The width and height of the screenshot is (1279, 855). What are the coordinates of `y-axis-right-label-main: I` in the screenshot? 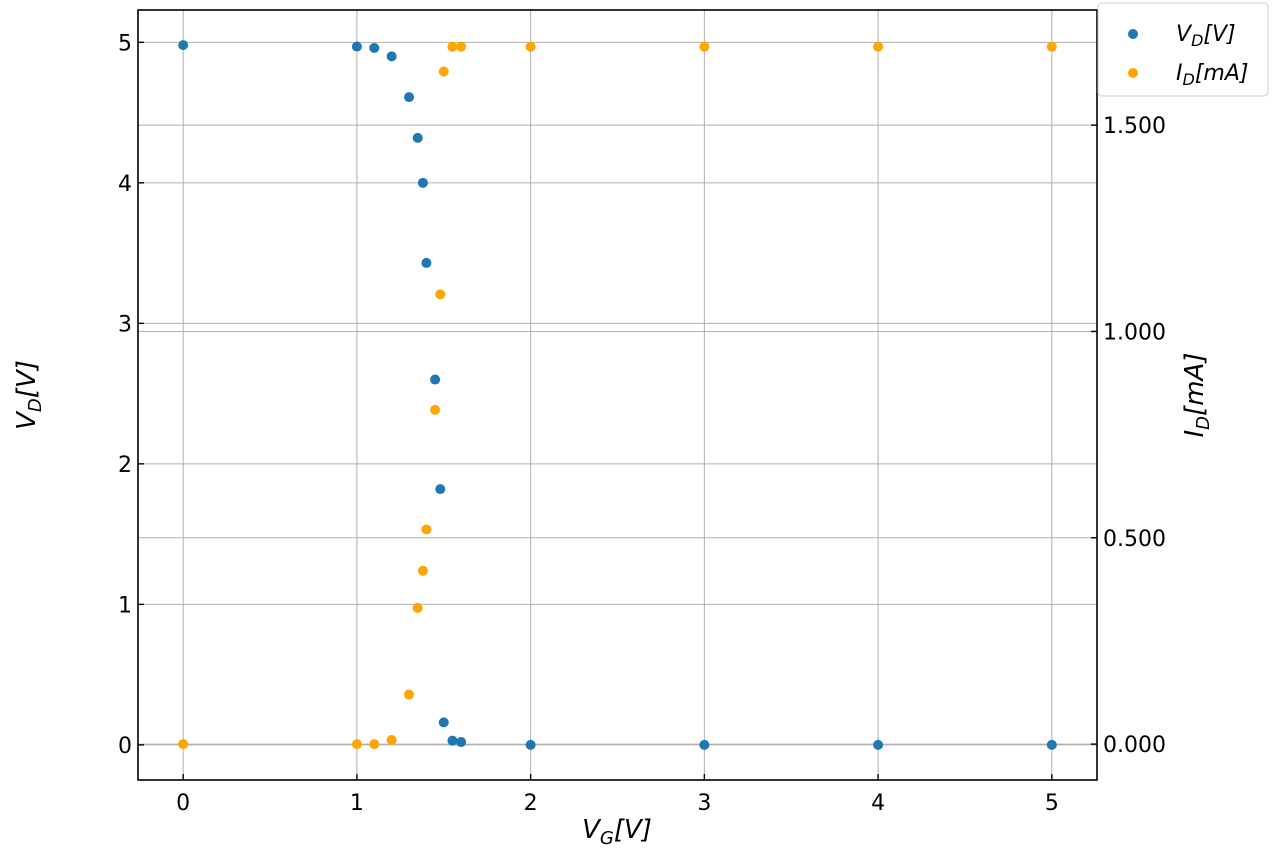 It's located at (1195, 434).